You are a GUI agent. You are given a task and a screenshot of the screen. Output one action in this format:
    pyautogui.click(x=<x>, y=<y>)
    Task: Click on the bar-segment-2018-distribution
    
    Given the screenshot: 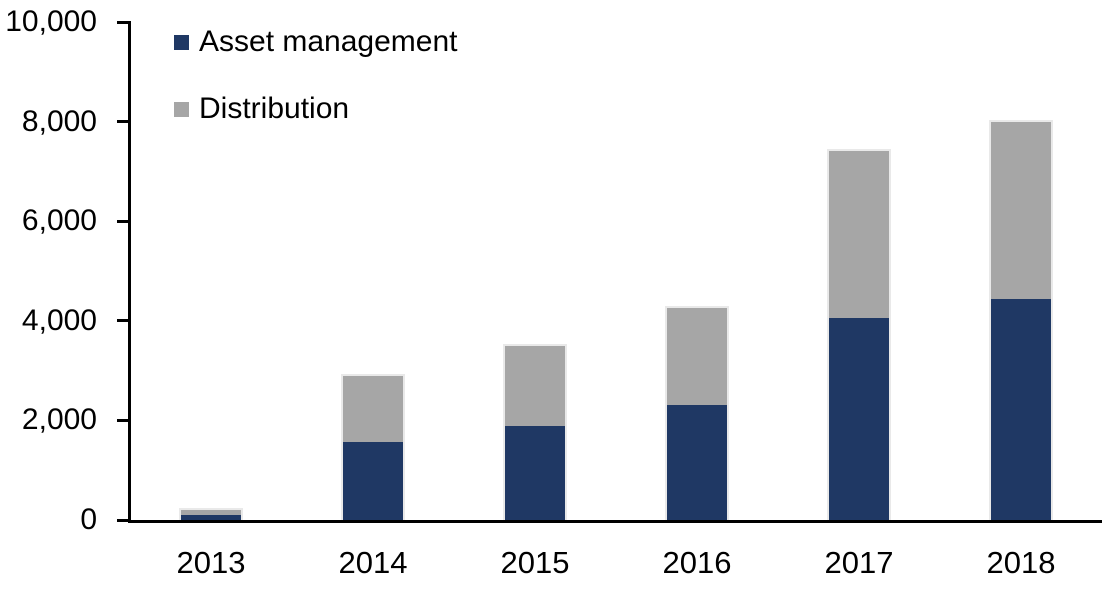 What is the action you would take?
    pyautogui.click(x=1021, y=210)
    